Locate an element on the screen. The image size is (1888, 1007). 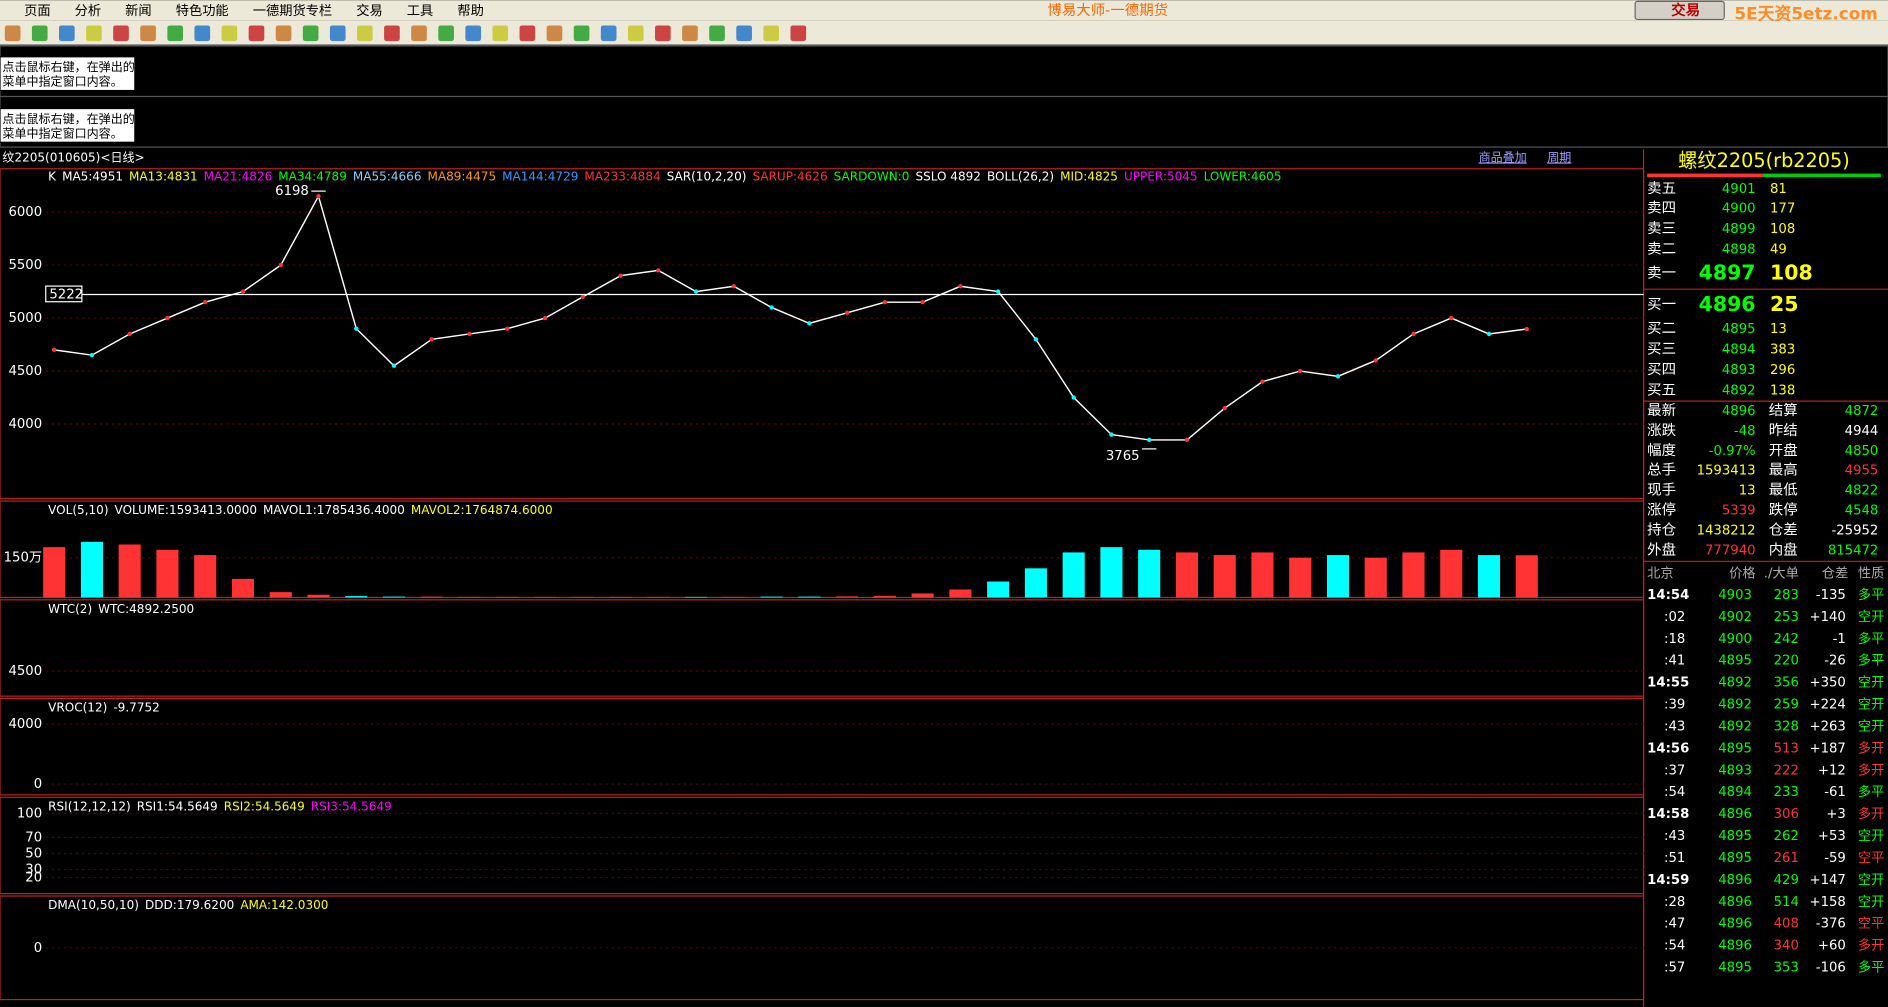
menu-item: 交易 is located at coordinates (369, 10).